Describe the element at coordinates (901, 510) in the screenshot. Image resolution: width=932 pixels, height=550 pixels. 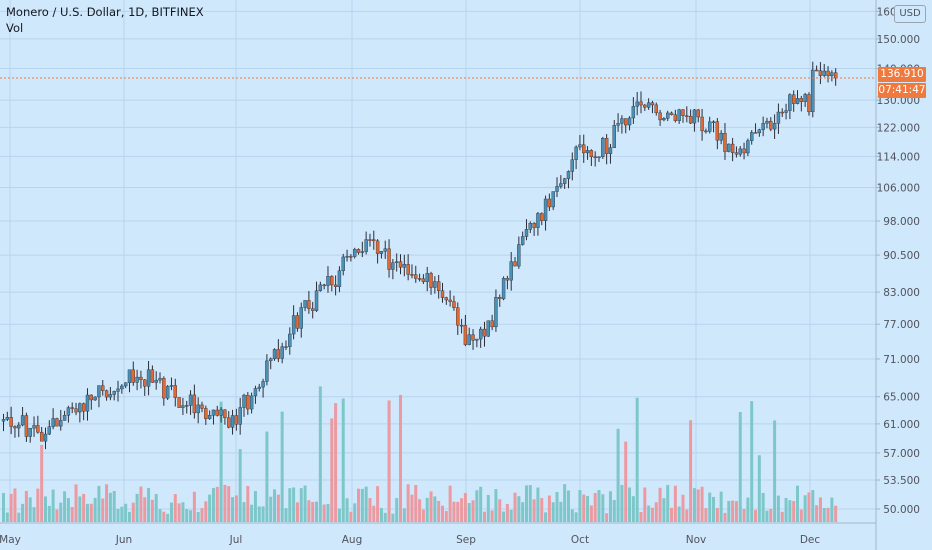
I see `y-tick-label: 50.000` at that location.